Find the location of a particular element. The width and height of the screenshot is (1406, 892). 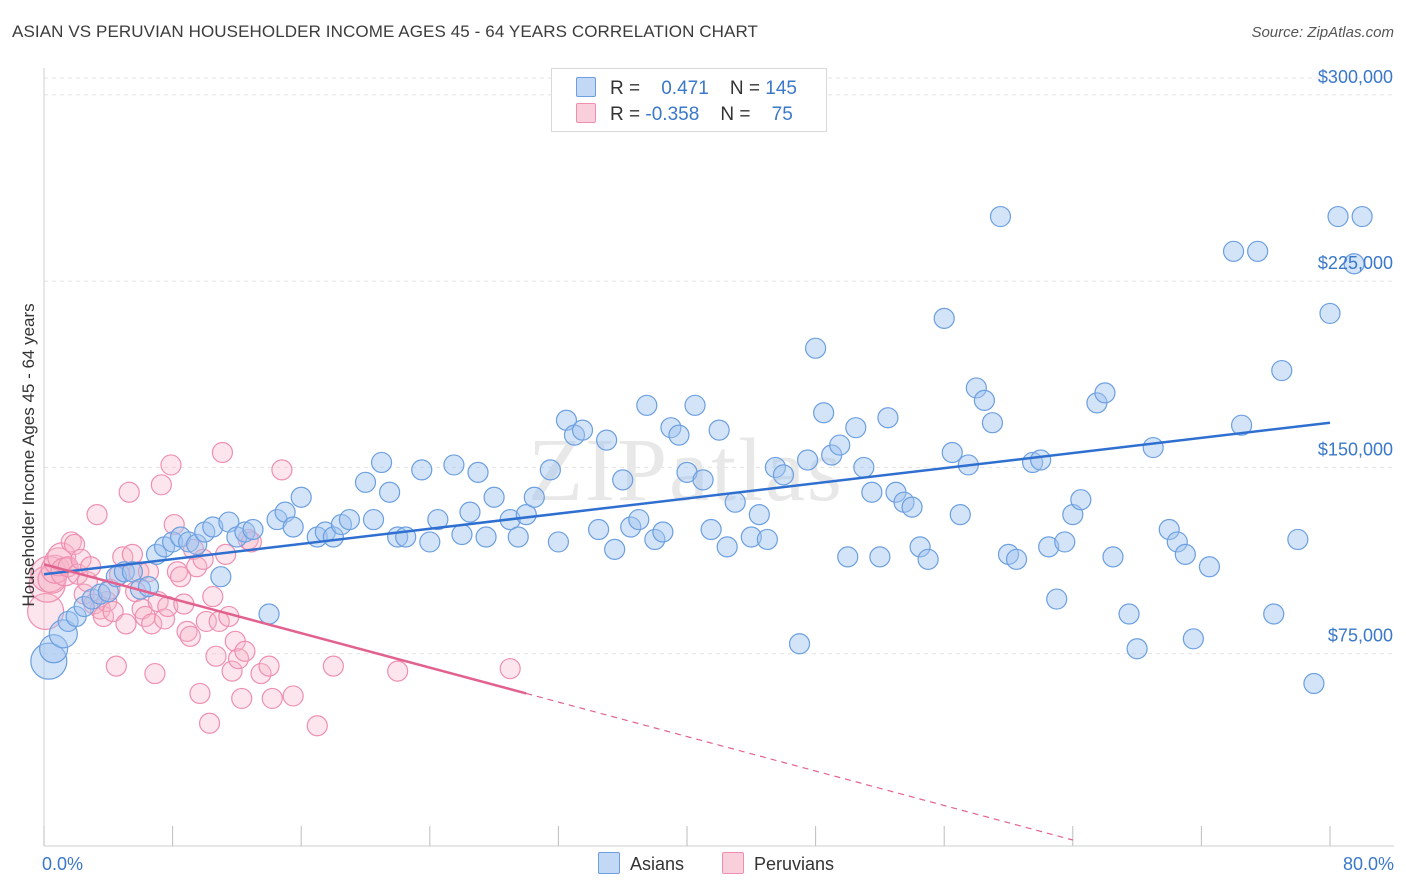

y-tick-label-1: $150,000 is located at coordinates (1355, 449).